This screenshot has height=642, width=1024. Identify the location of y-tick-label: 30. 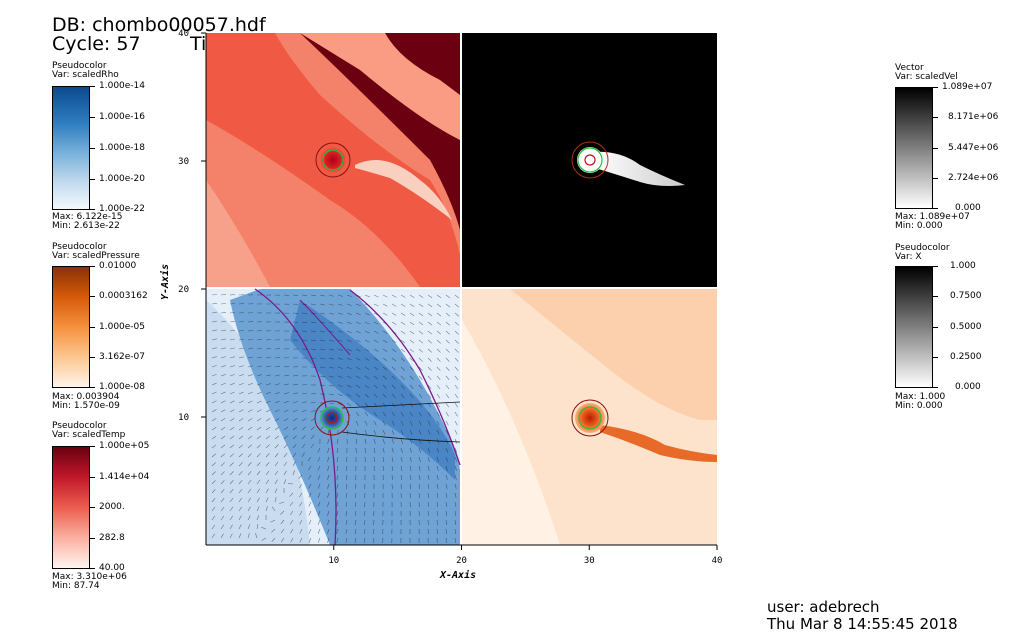
(183, 162).